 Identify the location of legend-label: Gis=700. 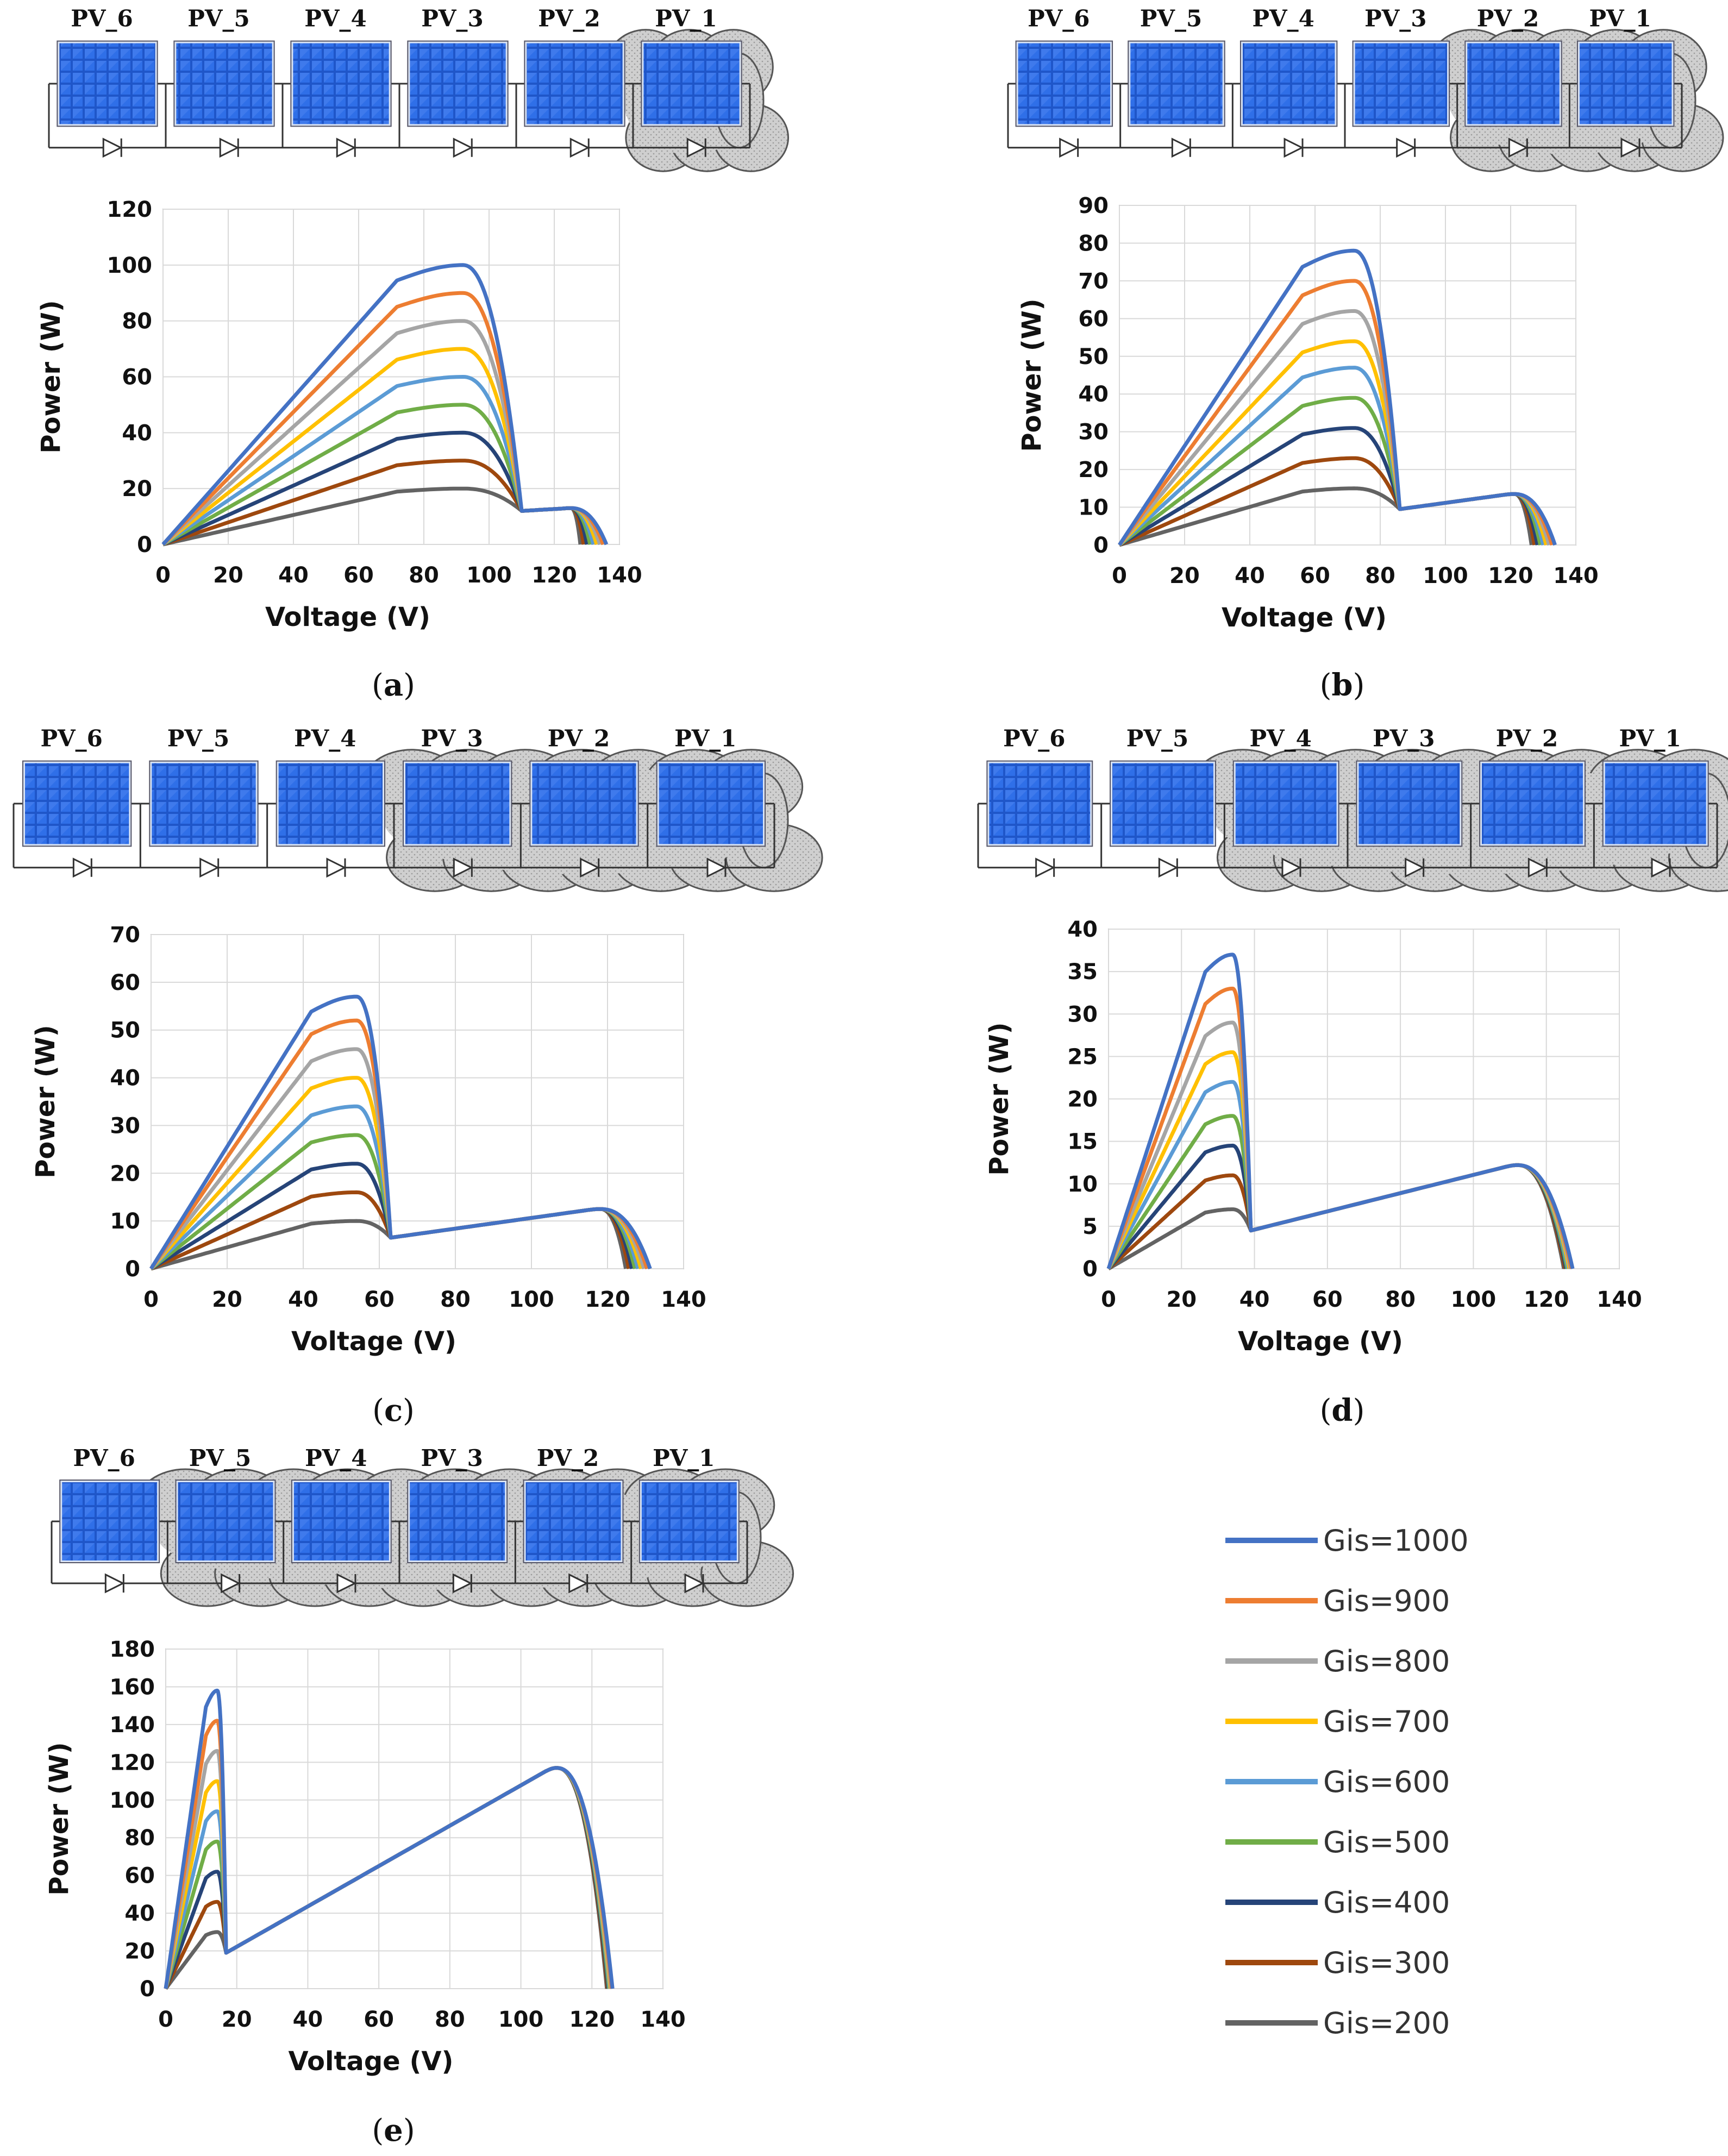
(1386, 1722).